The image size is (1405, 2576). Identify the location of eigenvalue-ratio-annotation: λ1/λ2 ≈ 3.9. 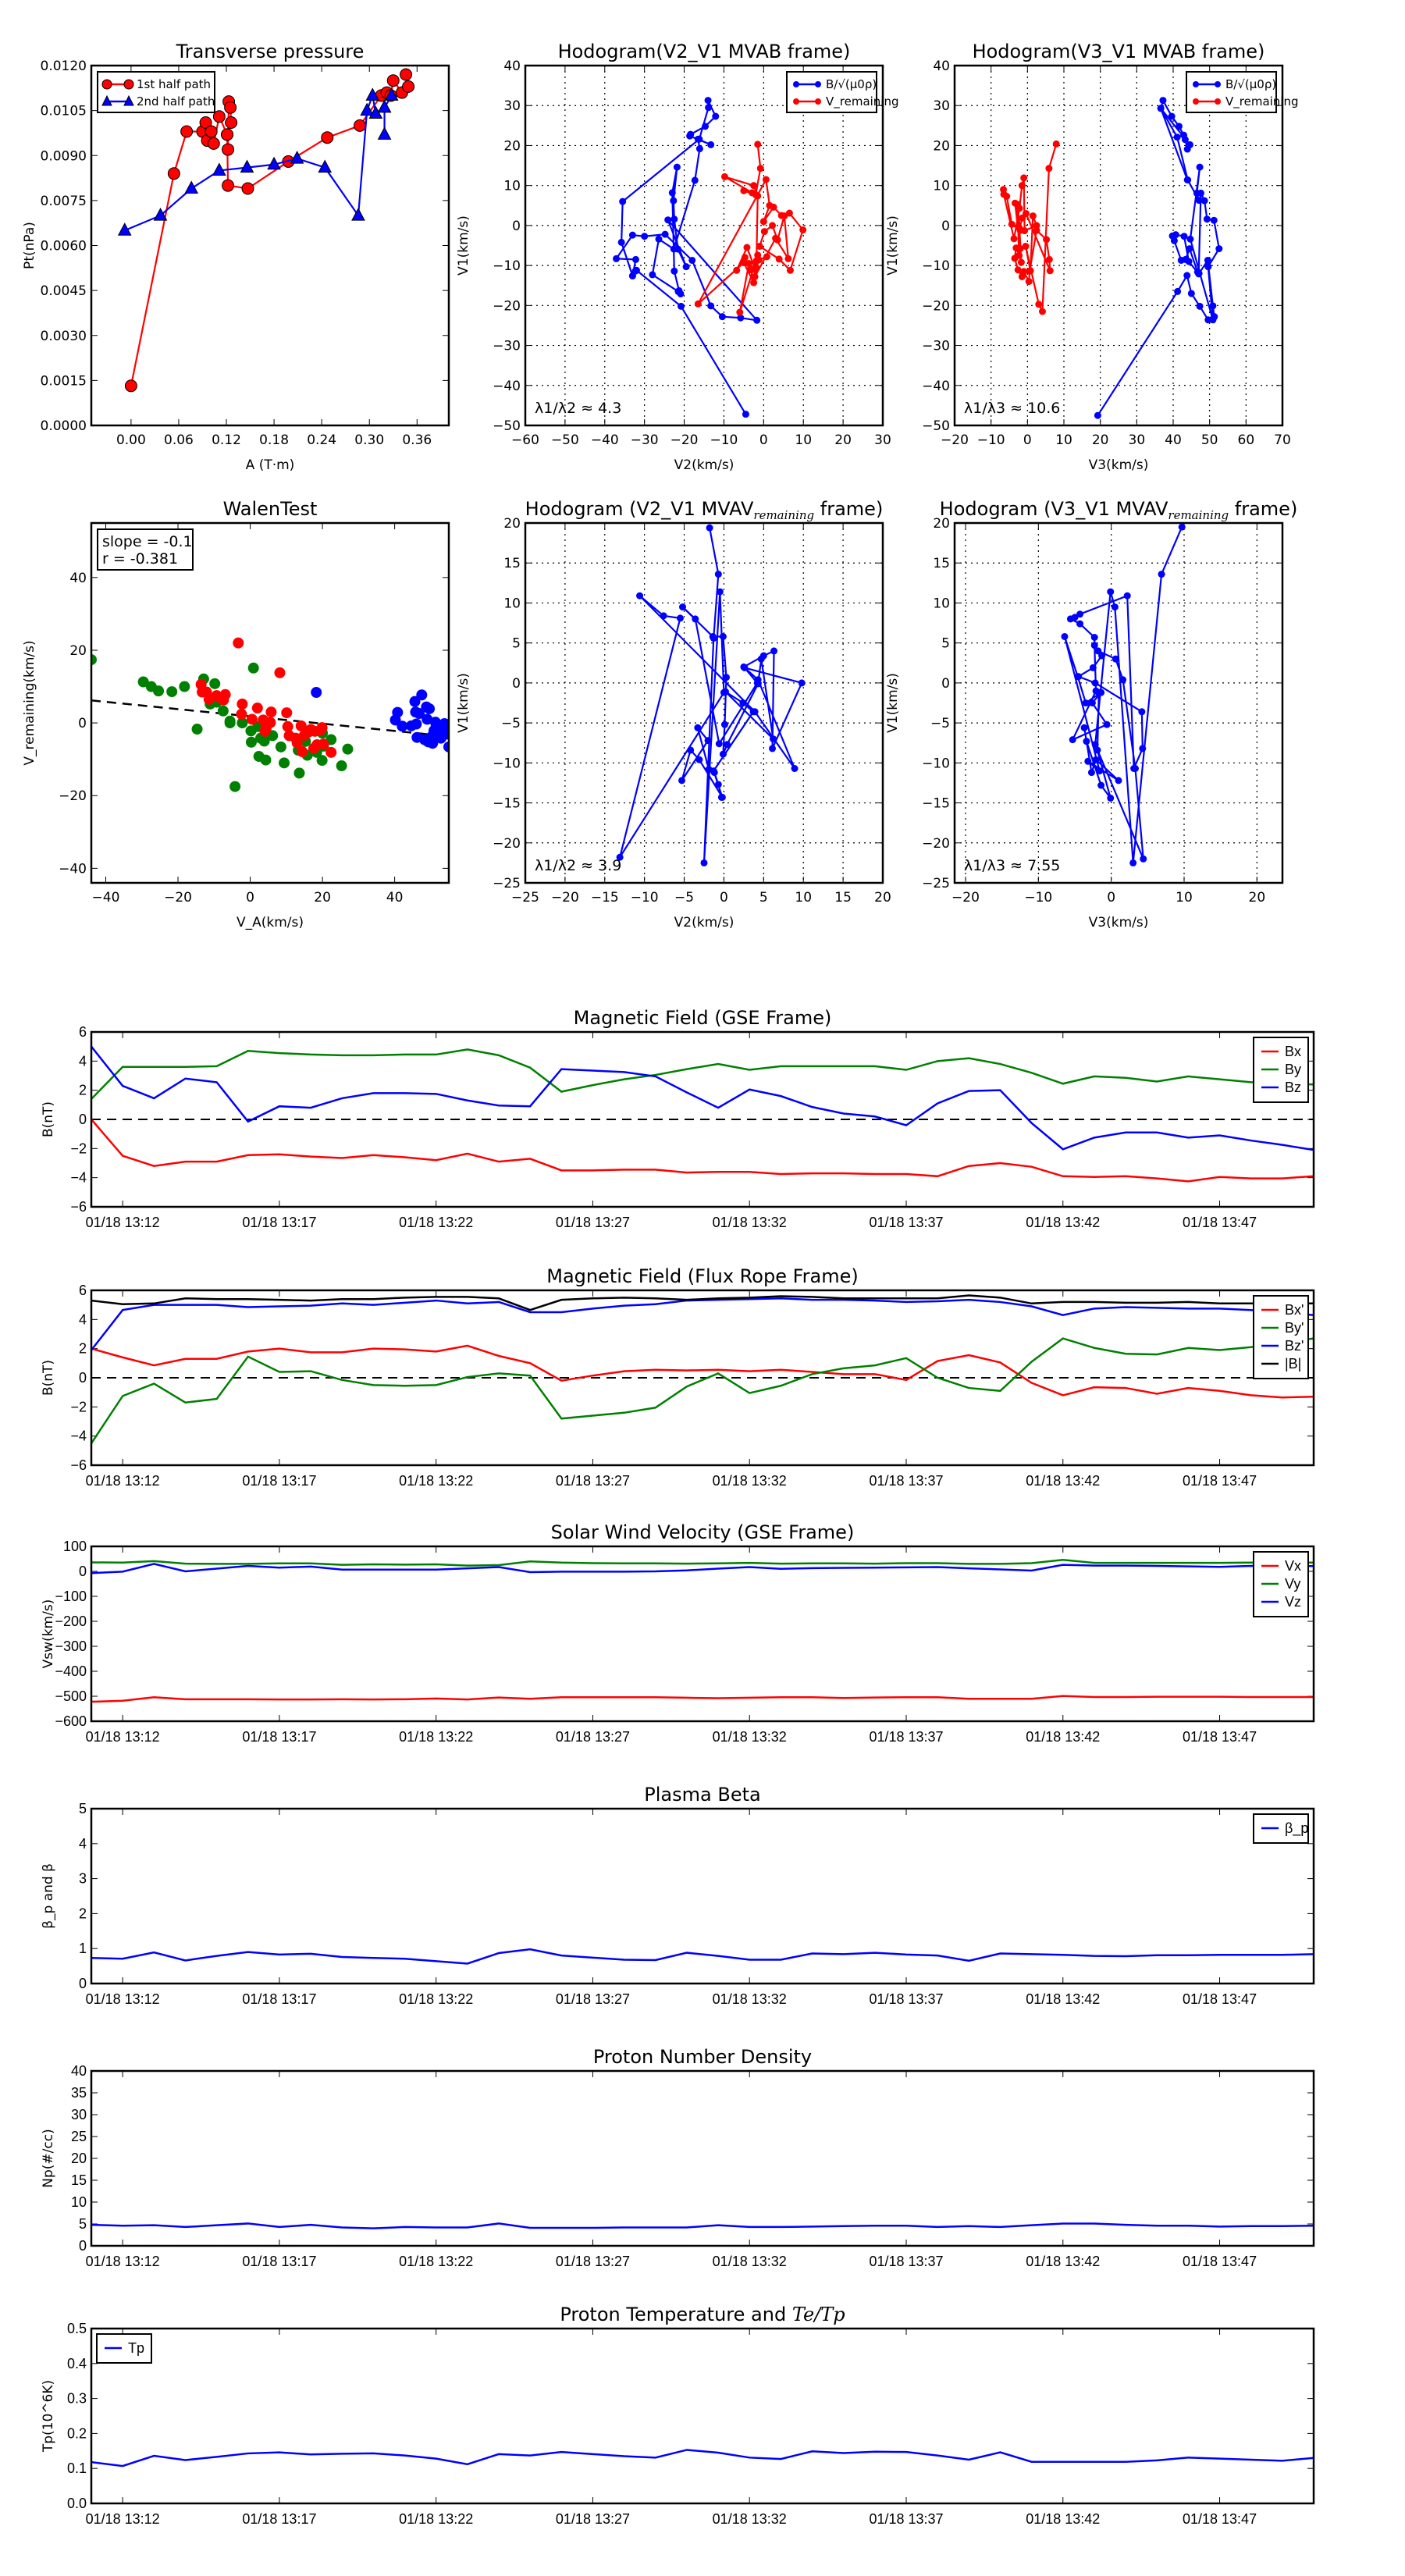
(578, 865).